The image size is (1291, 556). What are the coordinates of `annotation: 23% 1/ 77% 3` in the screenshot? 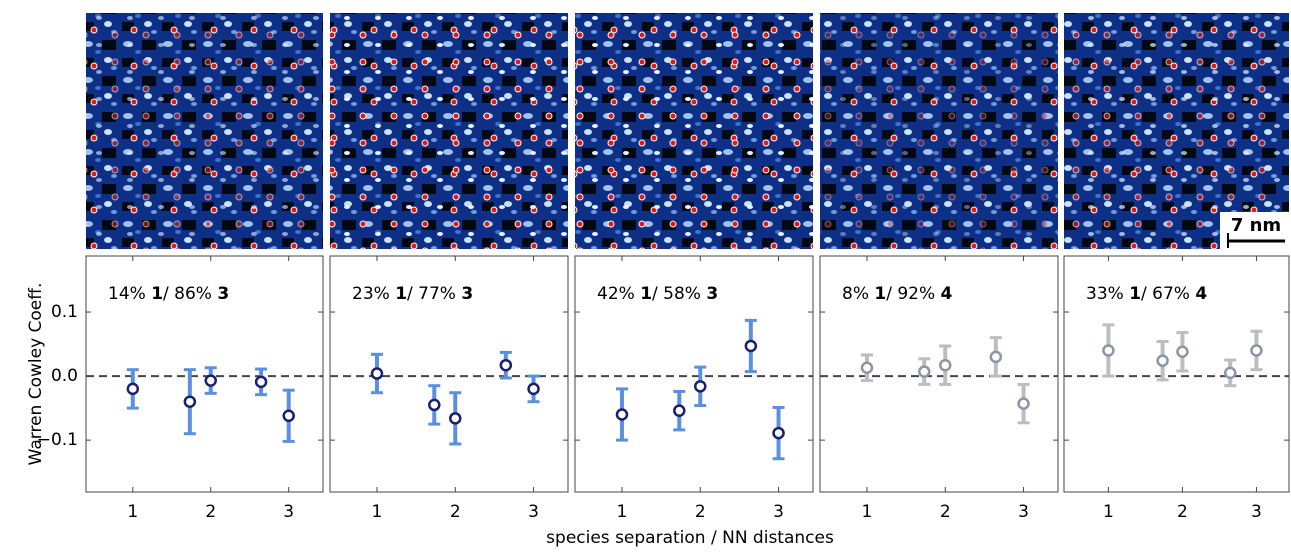 It's located at (412, 294).